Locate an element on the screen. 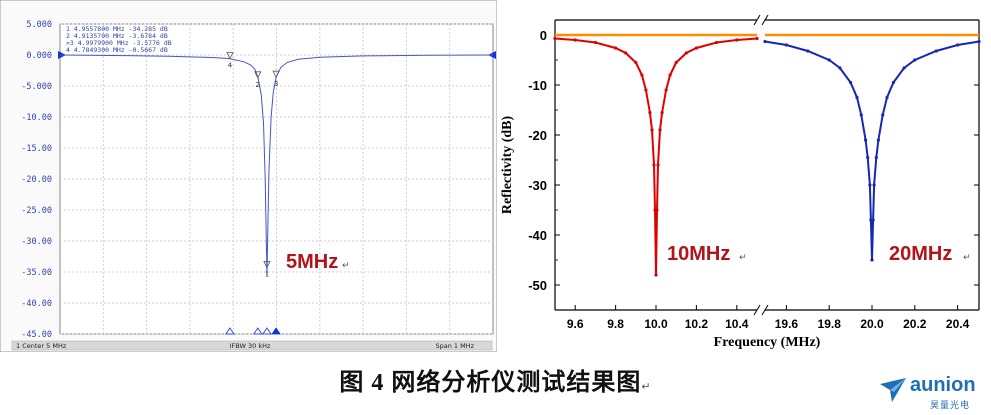 This screenshot has height=415, width=991. marker-table-row: 1 4.9557800 MHz -34.285 dB is located at coordinates (117, 29).